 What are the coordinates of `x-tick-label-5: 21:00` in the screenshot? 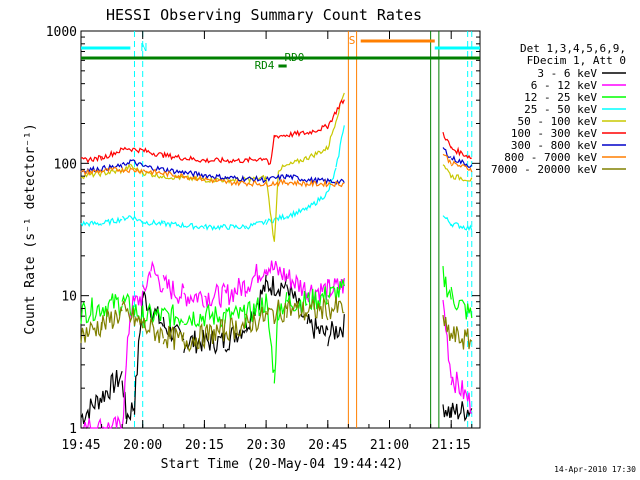 It's located at (389, 445).